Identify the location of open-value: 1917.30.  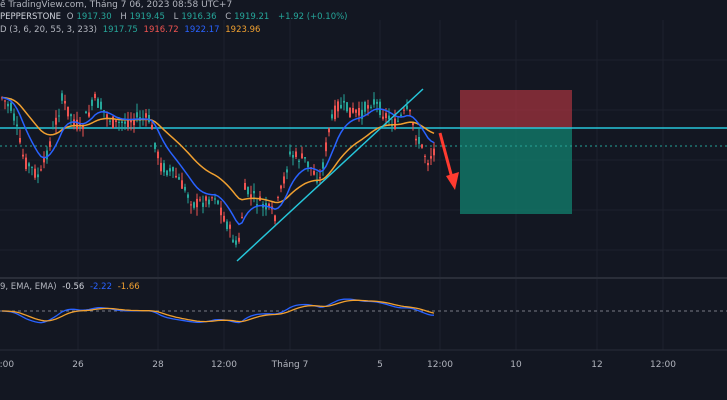
(94, 17).